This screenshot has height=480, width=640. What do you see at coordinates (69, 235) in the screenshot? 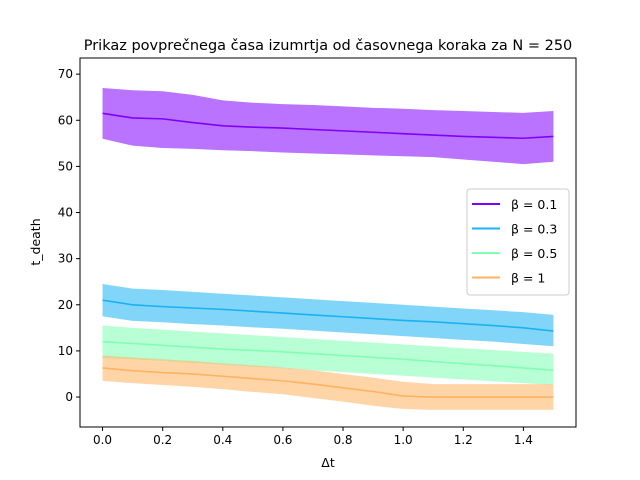
I see `y-axis-ticks: 0 10 20 30 40 50 60 70` at bounding box center [69, 235].